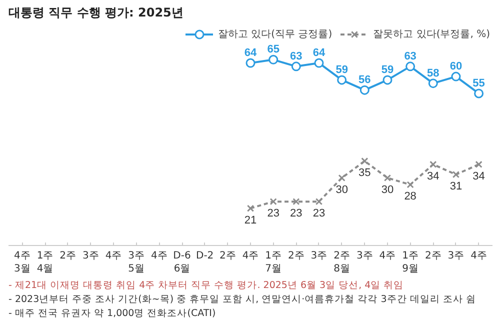 Image resolution: width=500 pixels, height=319 pixels. What do you see at coordinates (206, 285) in the screenshot?
I see `text: - 제21대 이재명 대통령 취임 4주 차부터 직무 수행 평가. 2025년 6월 3일 당선, 4일 취임` at bounding box center [206, 285].